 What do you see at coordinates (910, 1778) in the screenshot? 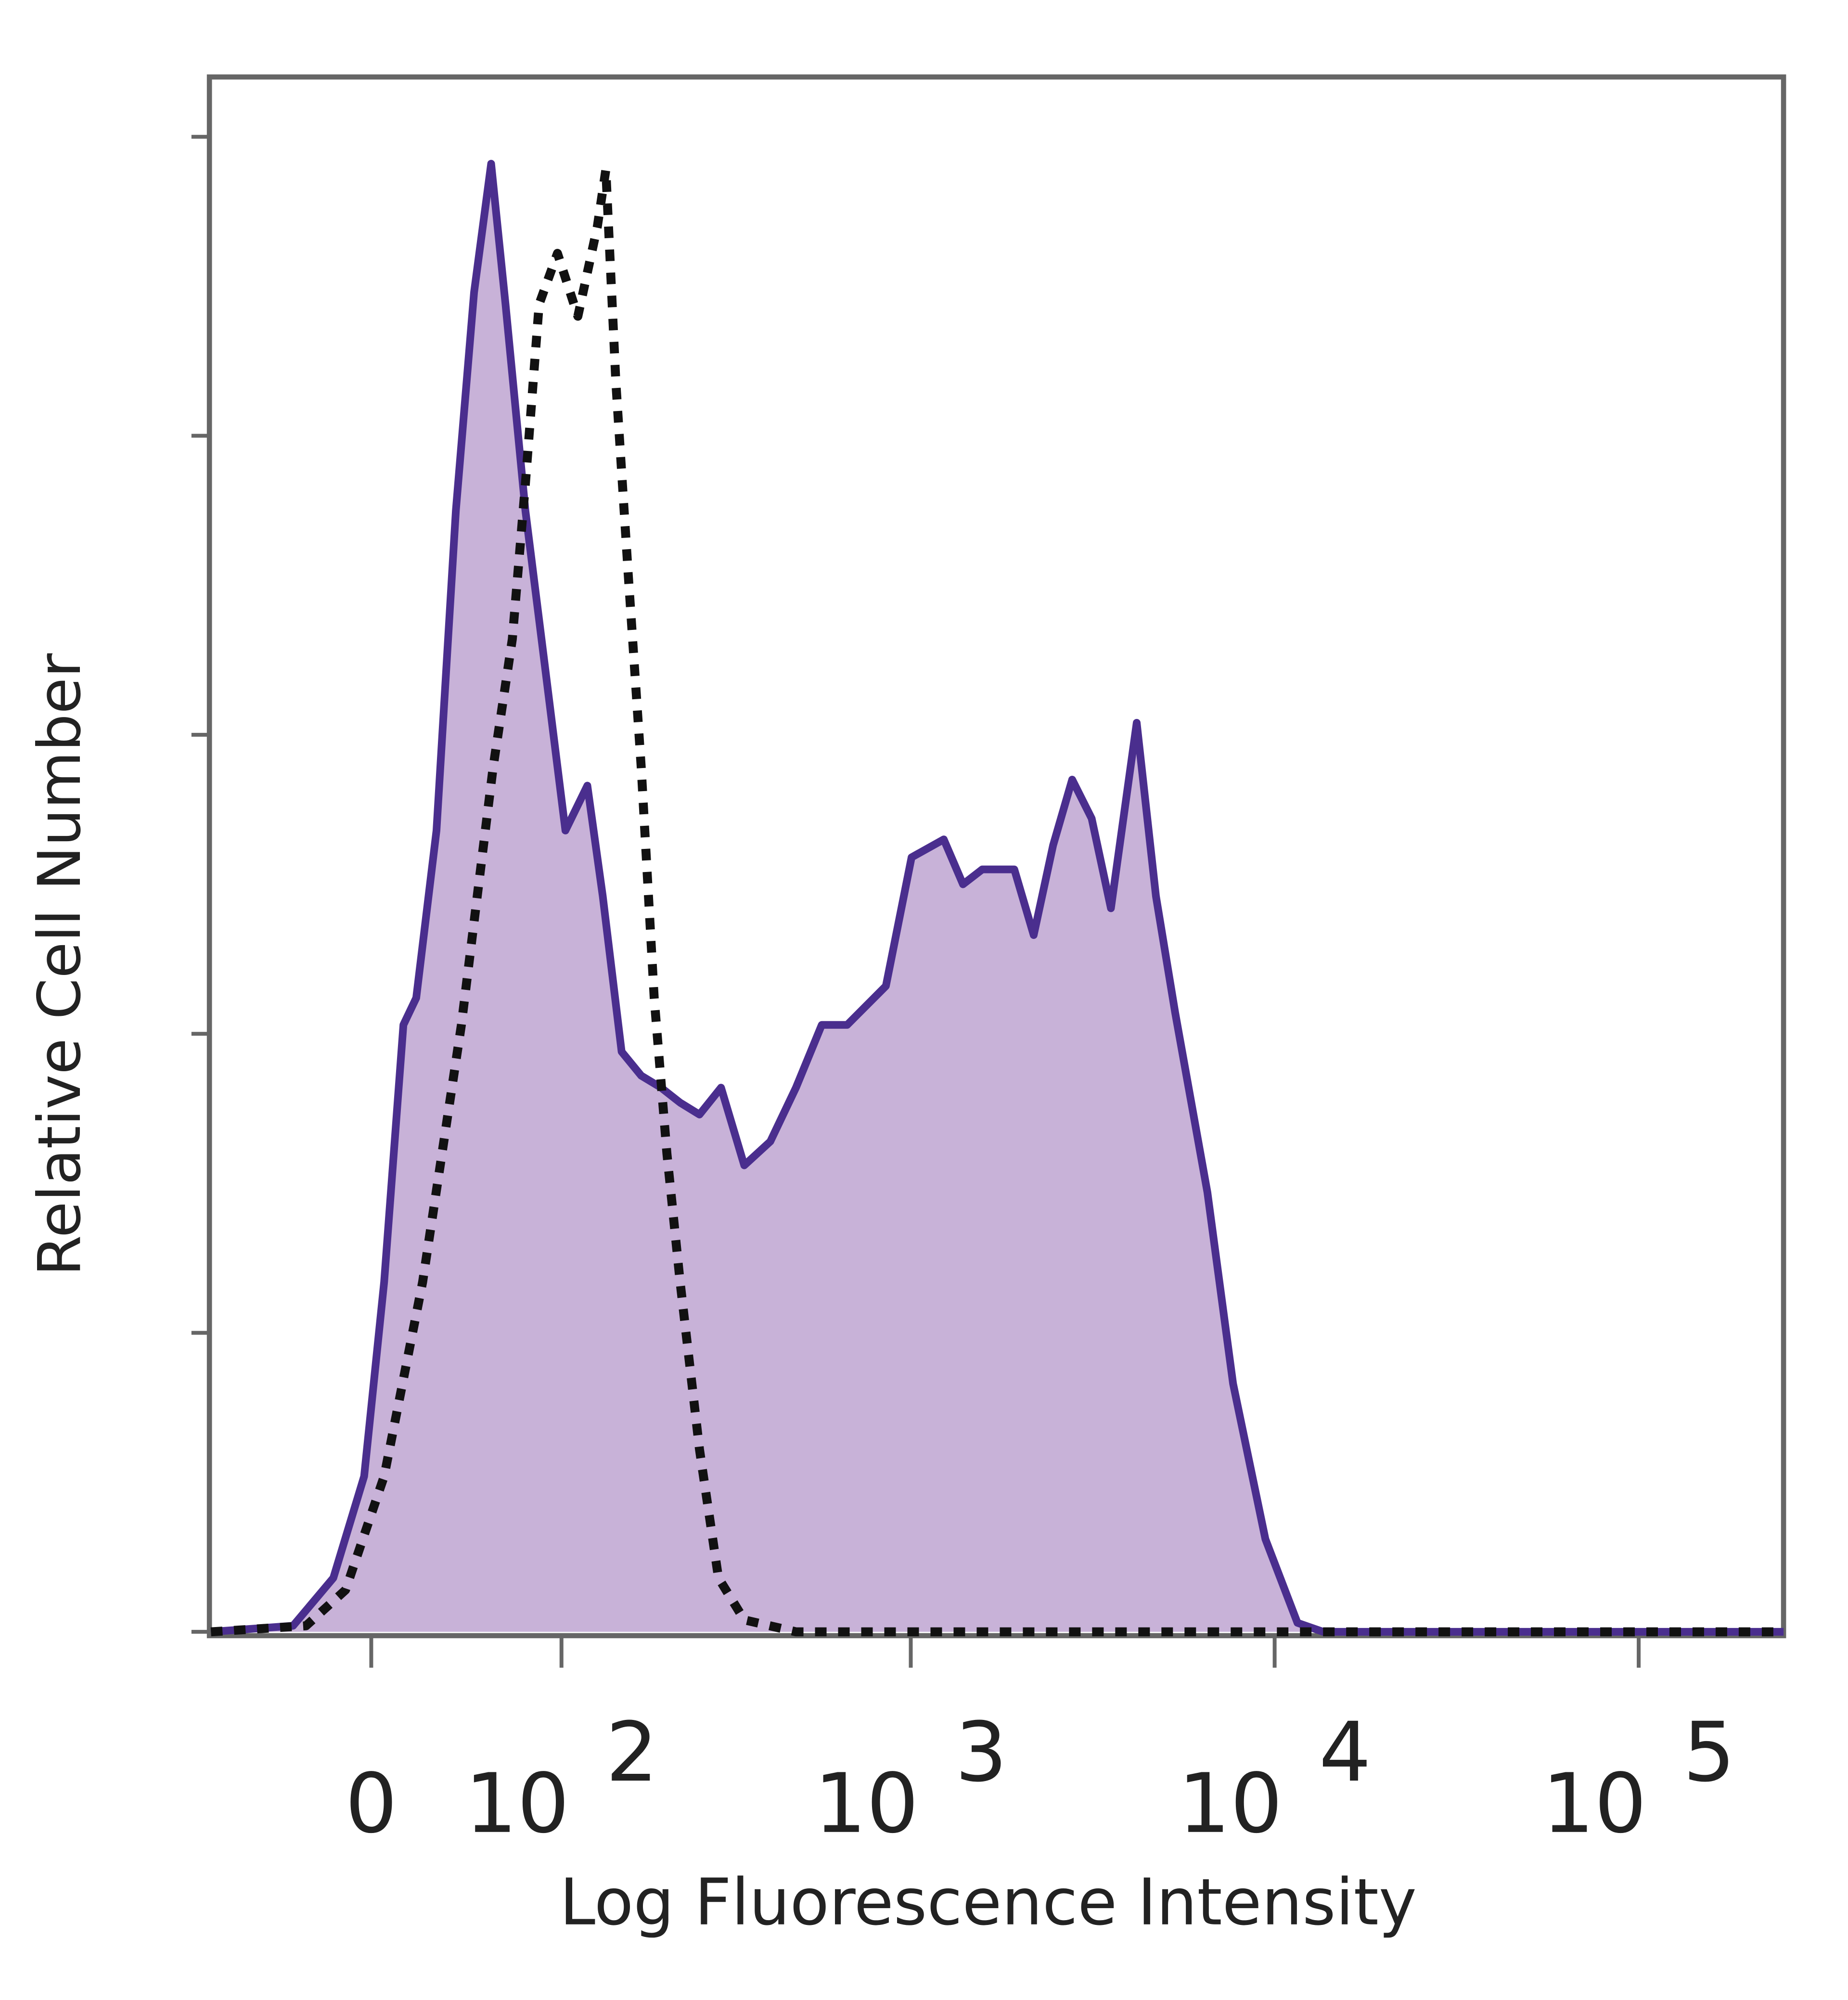
I see `x-tick-label: 10 3` at bounding box center [910, 1778].